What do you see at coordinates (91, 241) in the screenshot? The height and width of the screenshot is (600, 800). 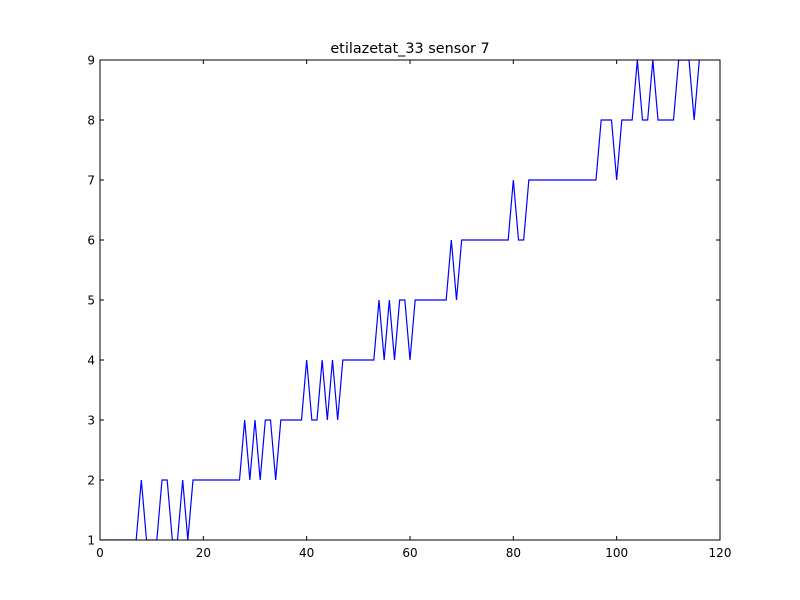 I see `y-tick-label: 6` at bounding box center [91, 241].